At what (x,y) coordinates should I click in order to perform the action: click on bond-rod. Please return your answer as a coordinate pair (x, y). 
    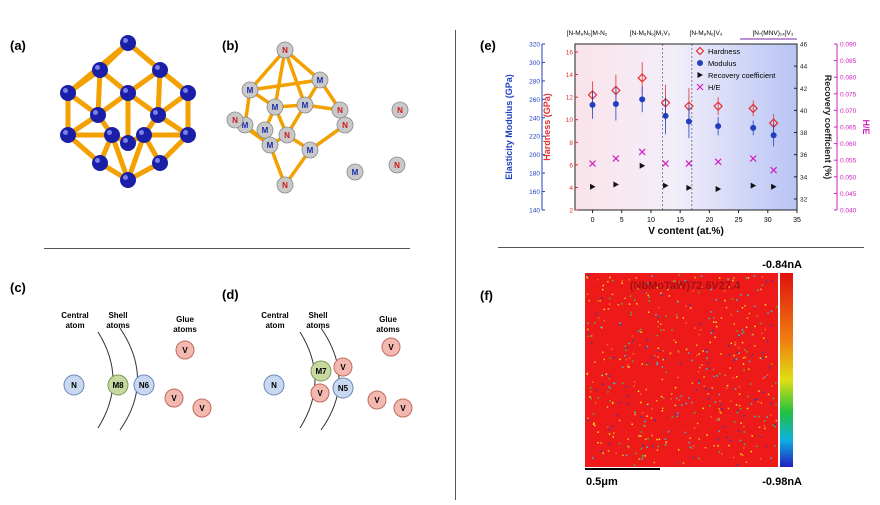
    Looking at the image, I should click on (285, 85).